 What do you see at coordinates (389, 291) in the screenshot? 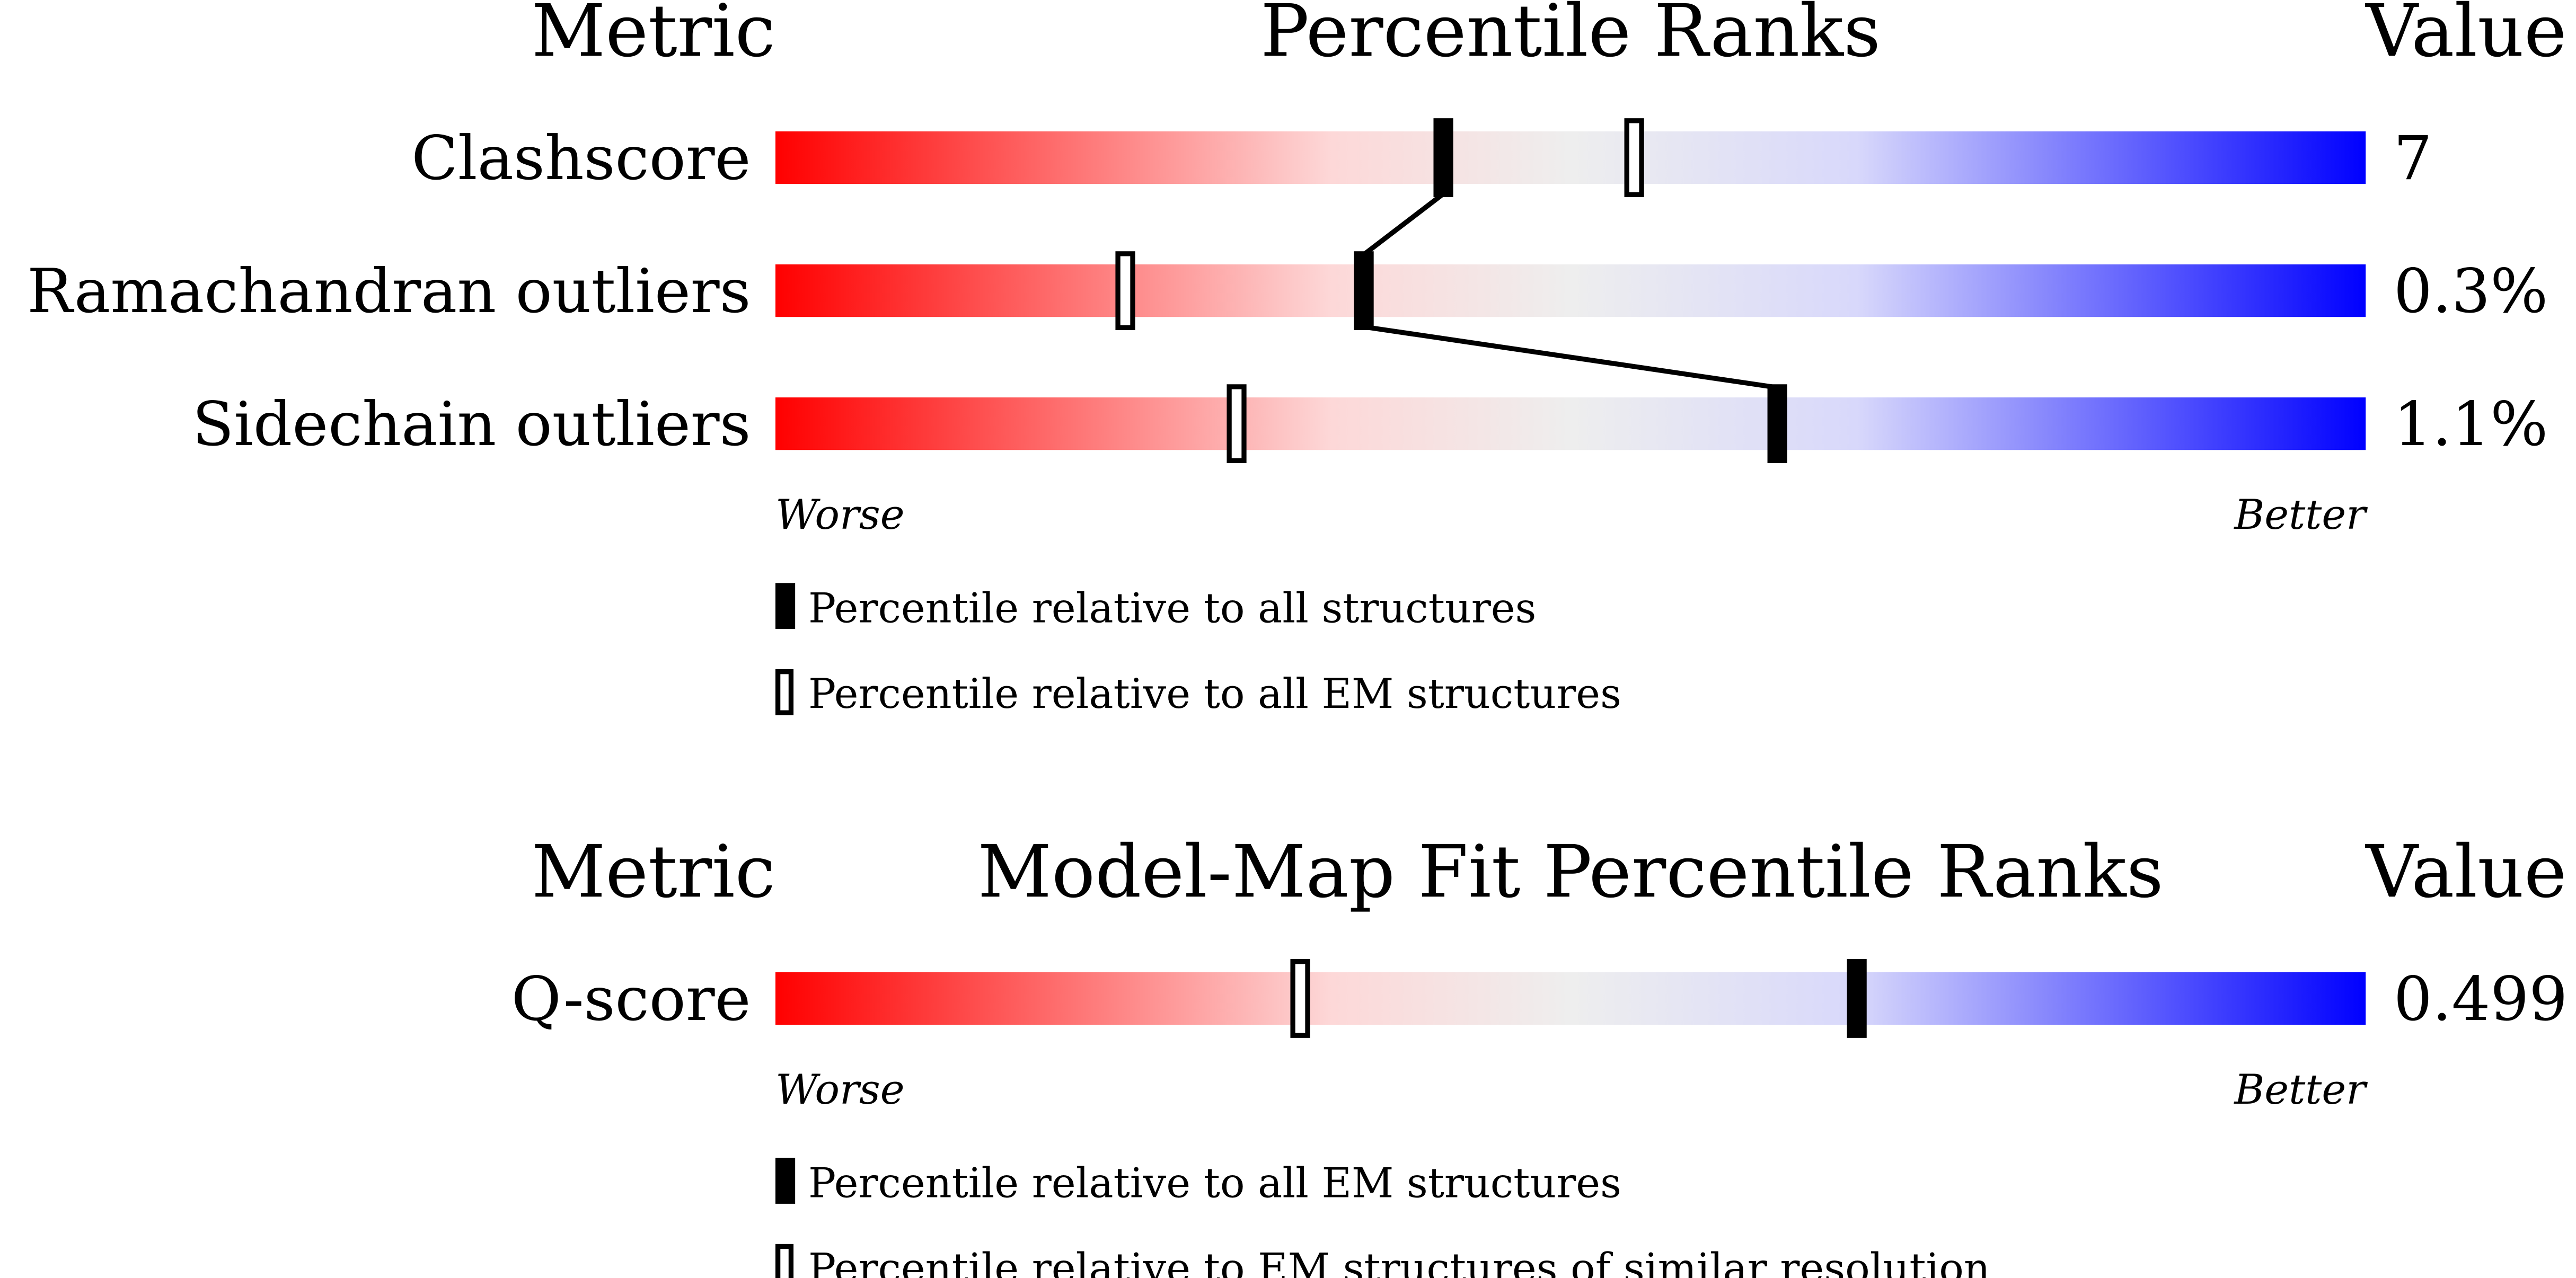
I see `metric-label: Ramachandran outliers` at bounding box center [389, 291].